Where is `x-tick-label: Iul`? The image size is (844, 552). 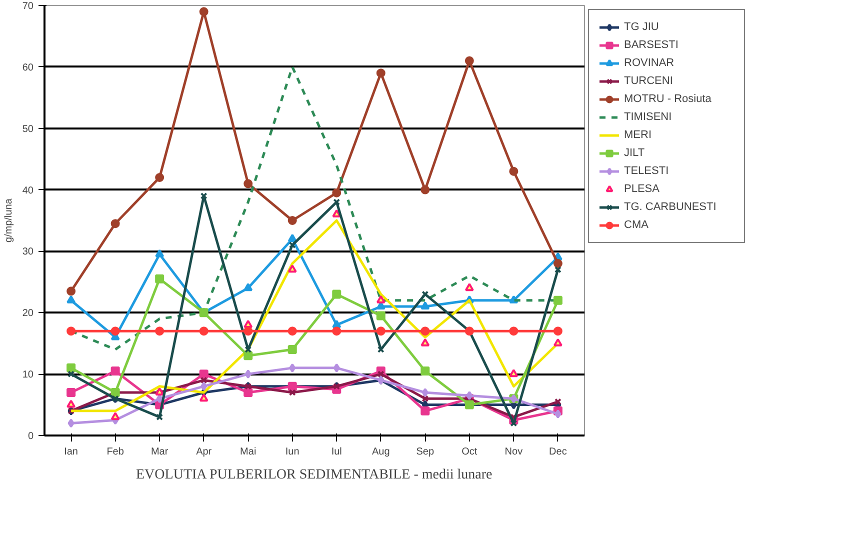 x-tick-label: Iul is located at coordinates (336, 452).